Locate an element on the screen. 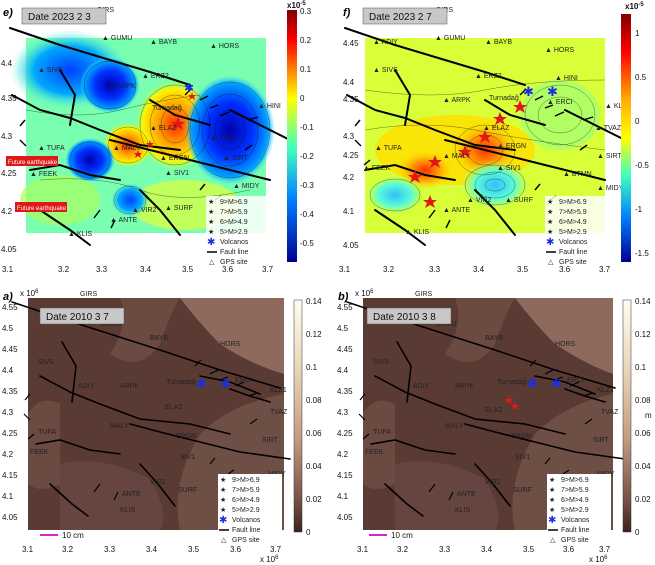  svg-text: ▲ TUFA is located at coordinates (388, 148).